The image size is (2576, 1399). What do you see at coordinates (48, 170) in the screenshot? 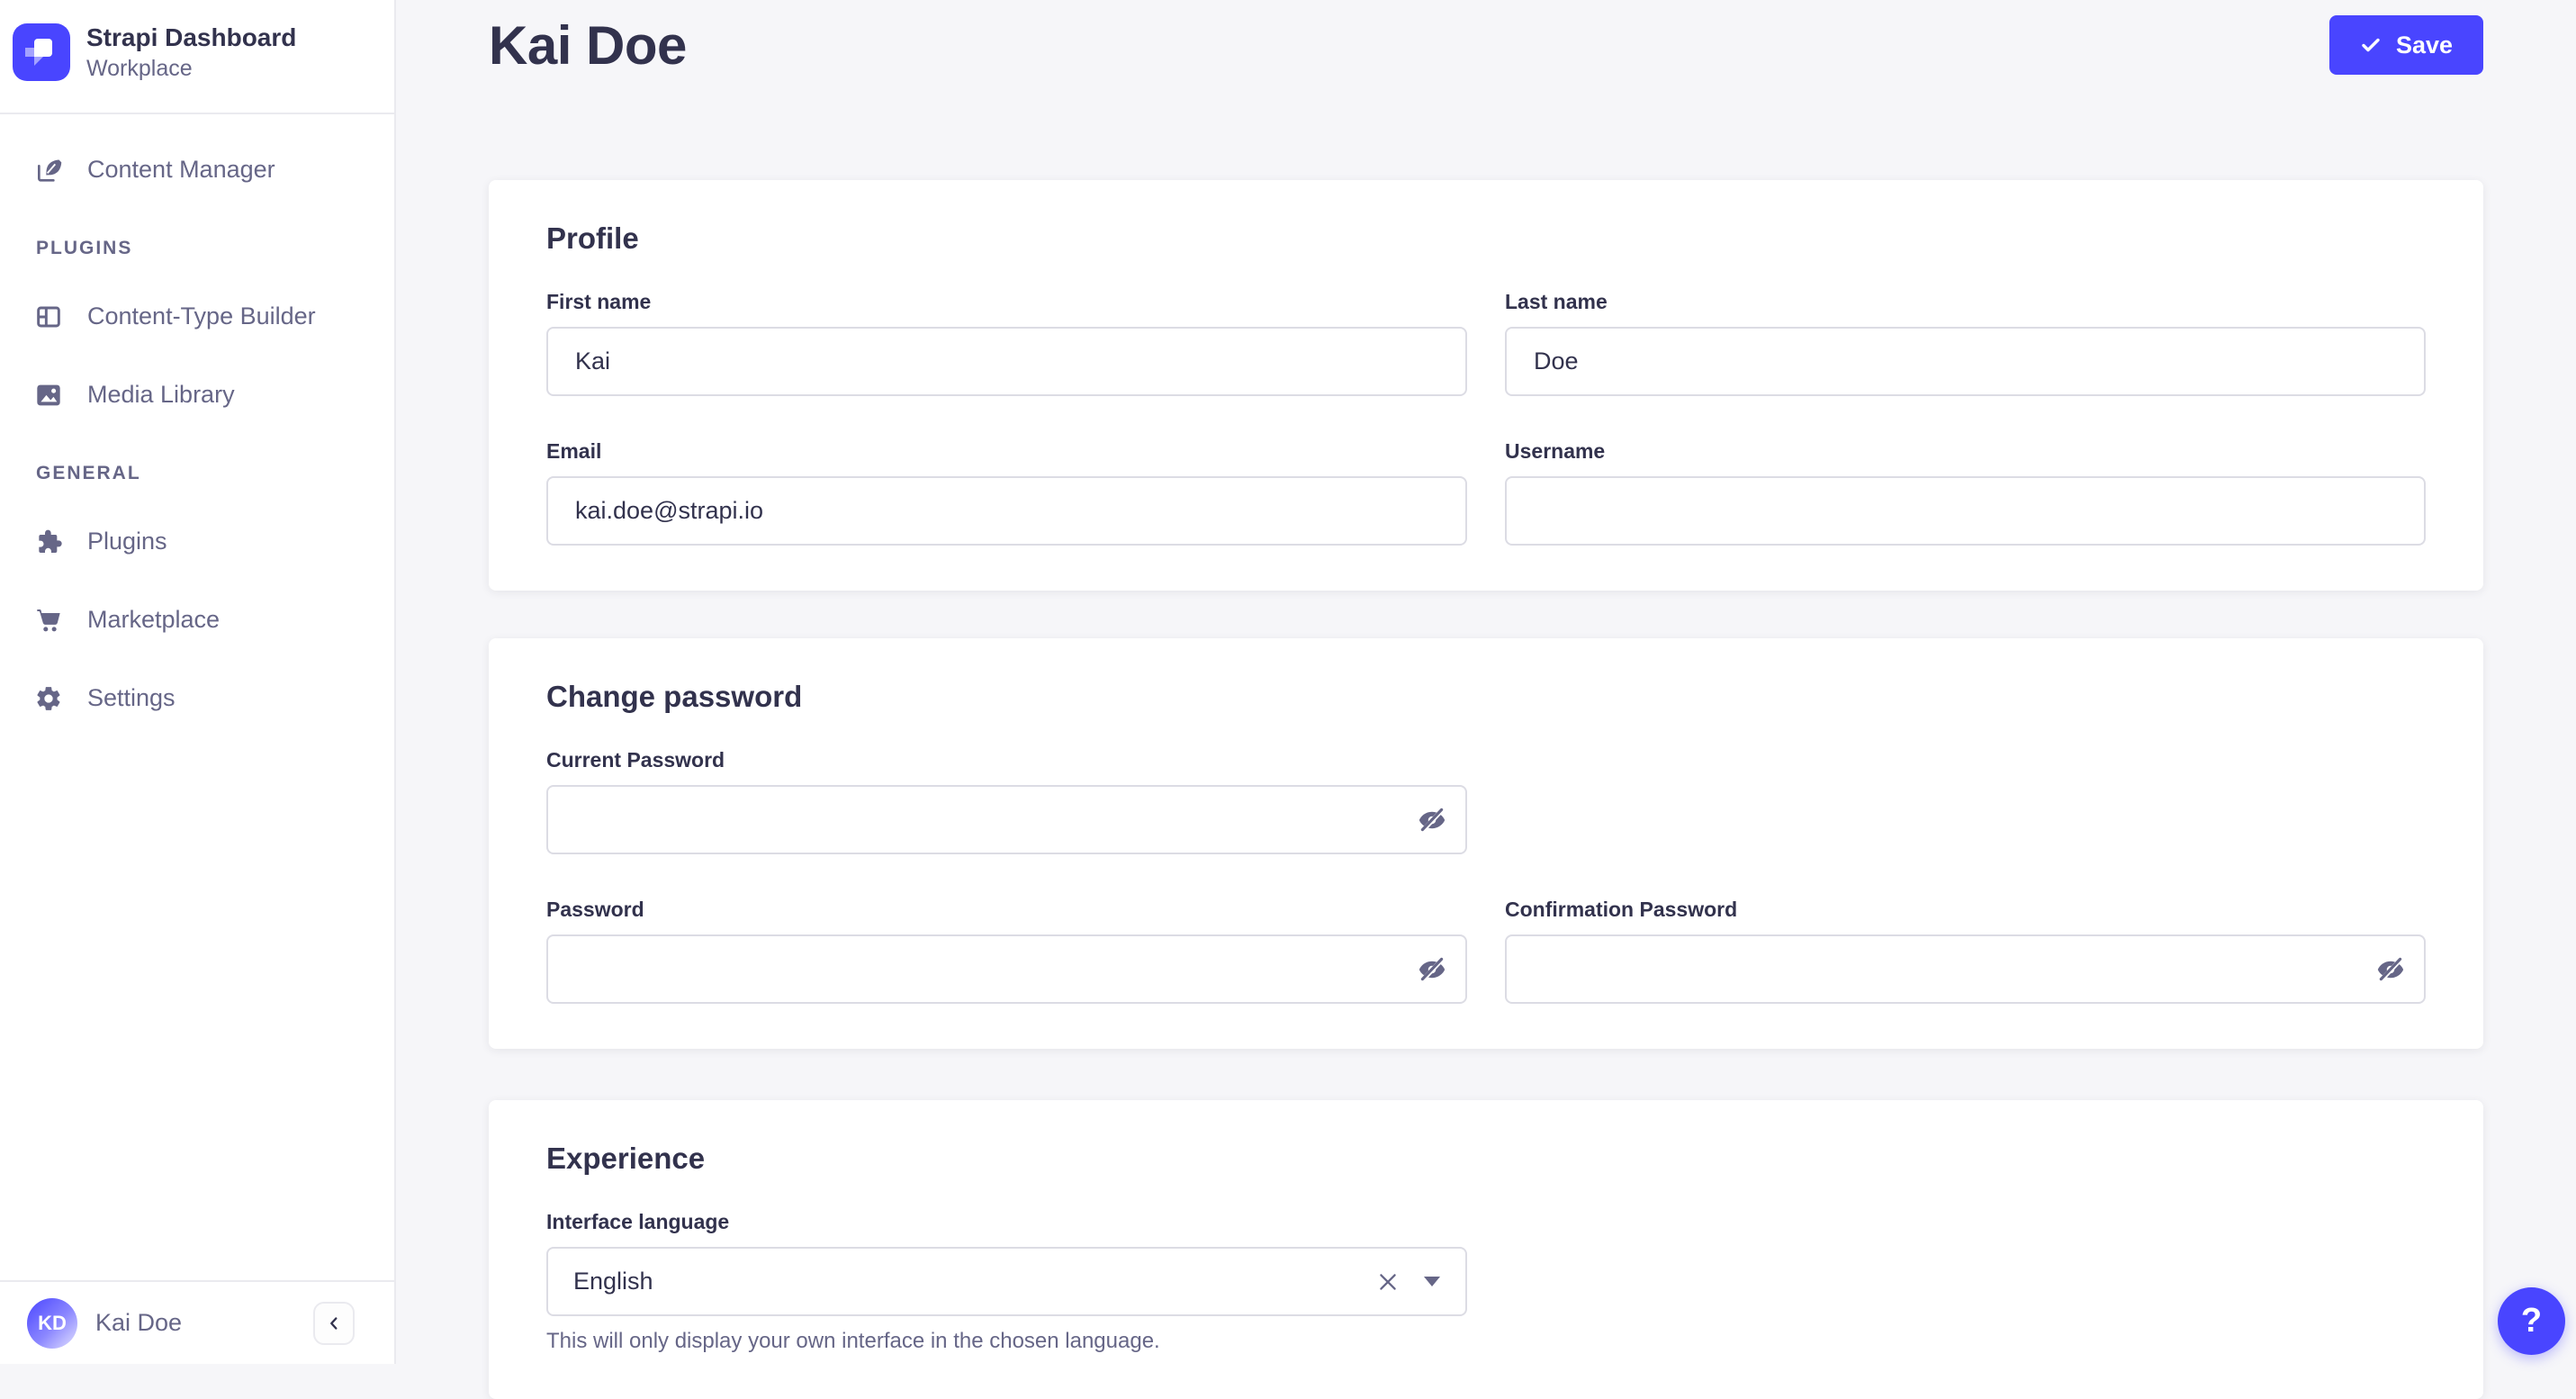
I see `feather-icon` at bounding box center [48, 170].